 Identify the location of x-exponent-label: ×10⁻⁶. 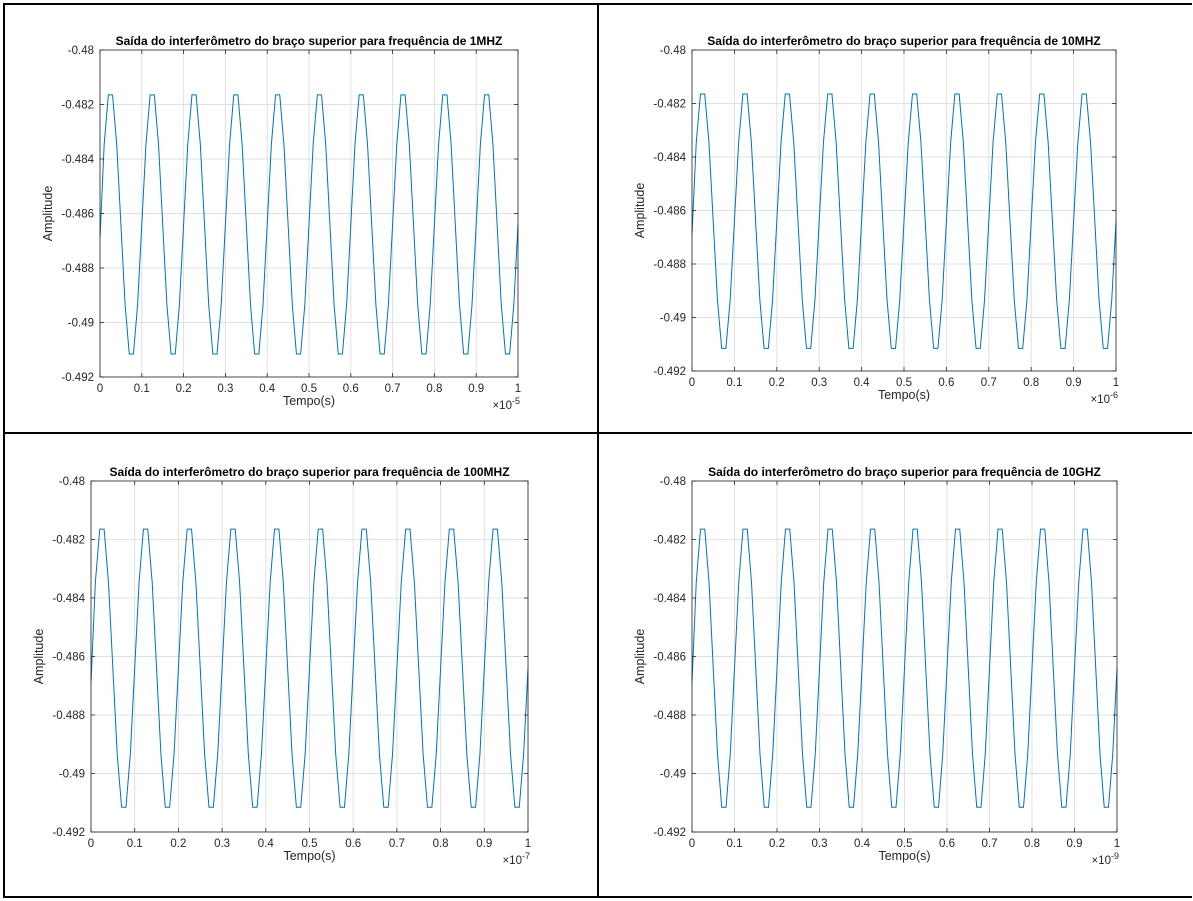
(1104, 398).